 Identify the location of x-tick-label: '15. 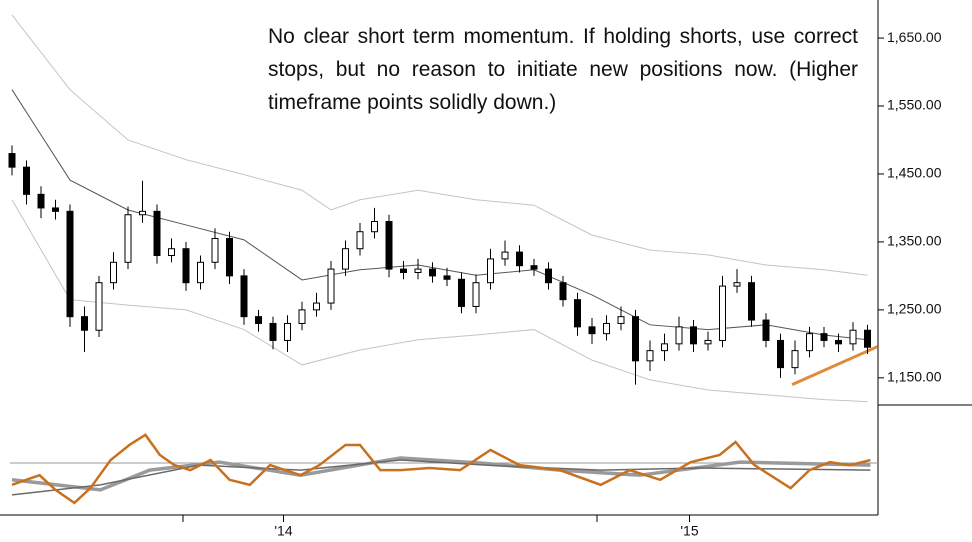
(689, 531).